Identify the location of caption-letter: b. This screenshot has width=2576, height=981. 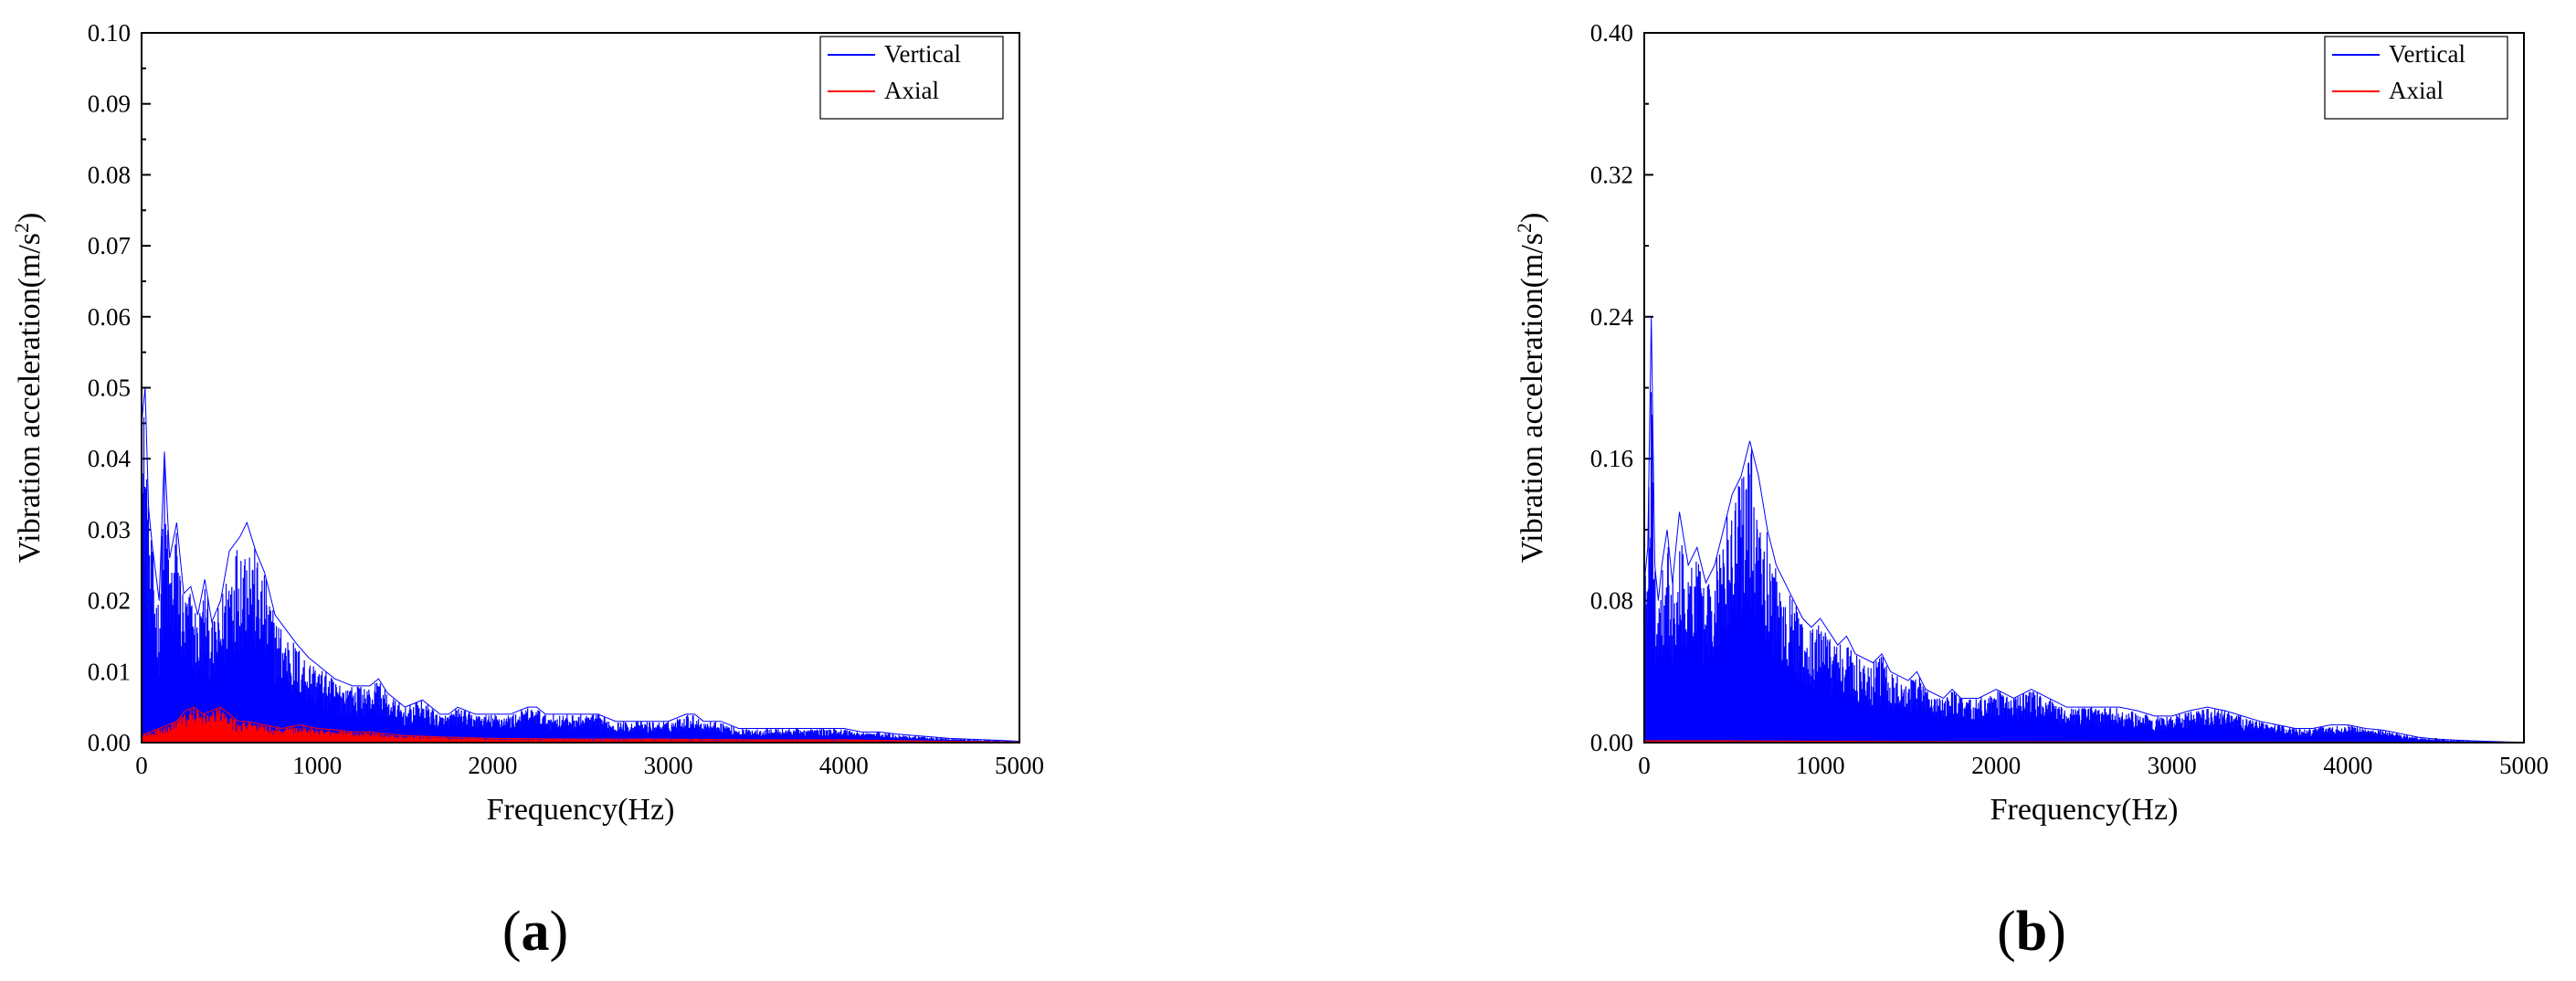
(2031, 932).